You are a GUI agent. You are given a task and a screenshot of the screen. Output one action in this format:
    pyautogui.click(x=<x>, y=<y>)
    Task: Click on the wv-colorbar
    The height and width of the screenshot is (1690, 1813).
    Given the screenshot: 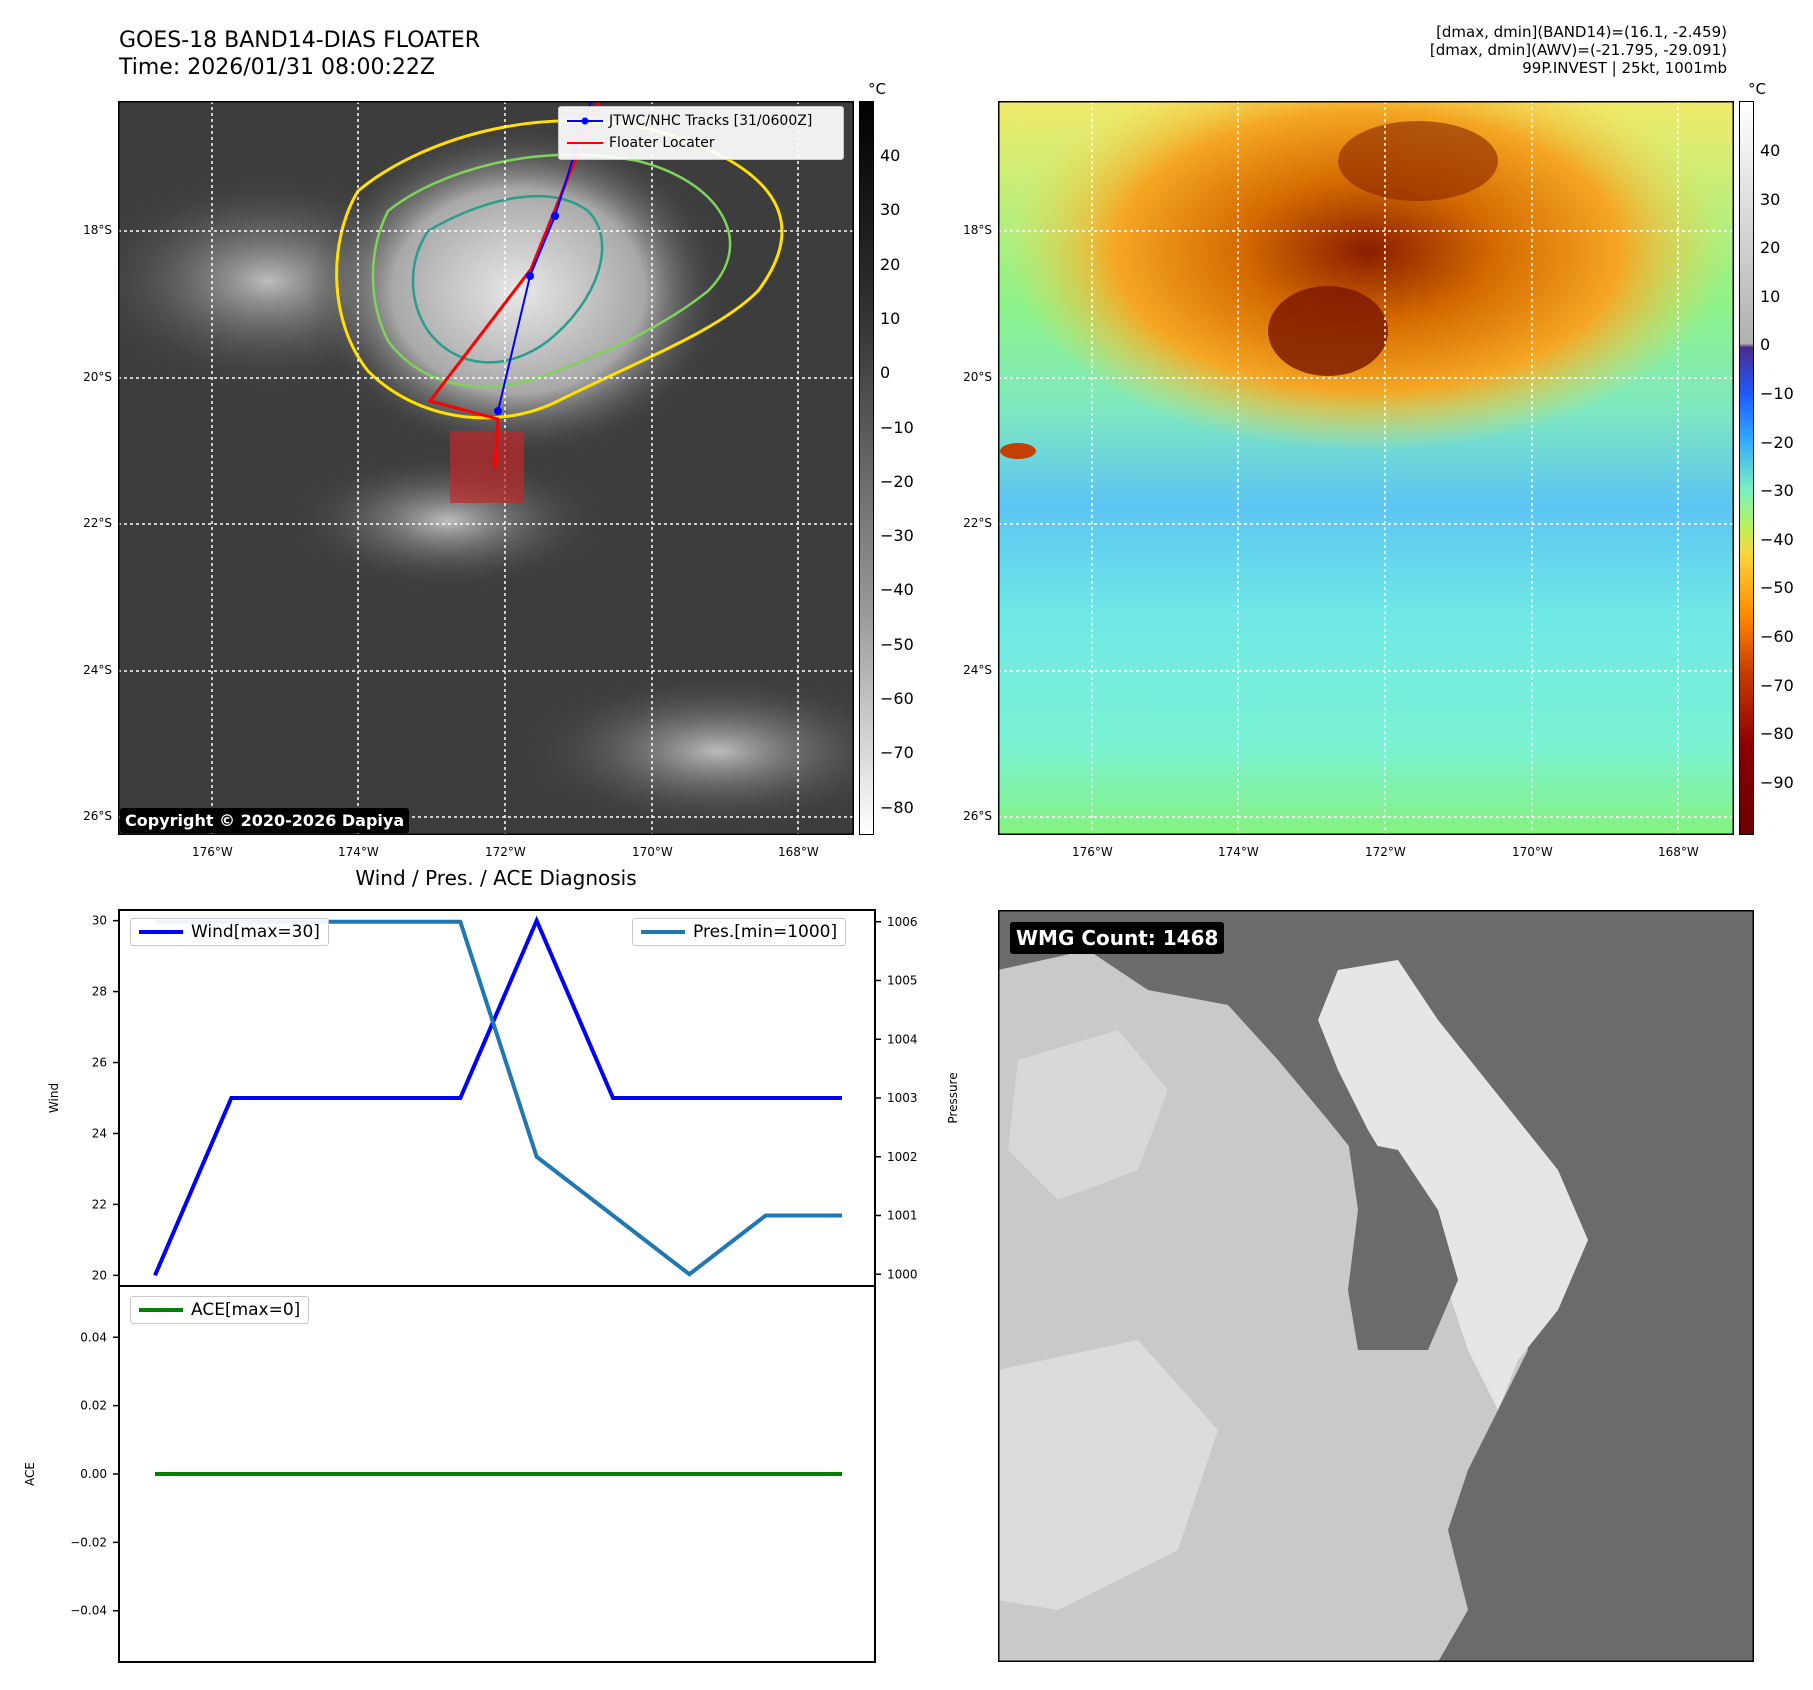 What is the action you would take?
    pyautogui.click(x=1746, y=468)
    